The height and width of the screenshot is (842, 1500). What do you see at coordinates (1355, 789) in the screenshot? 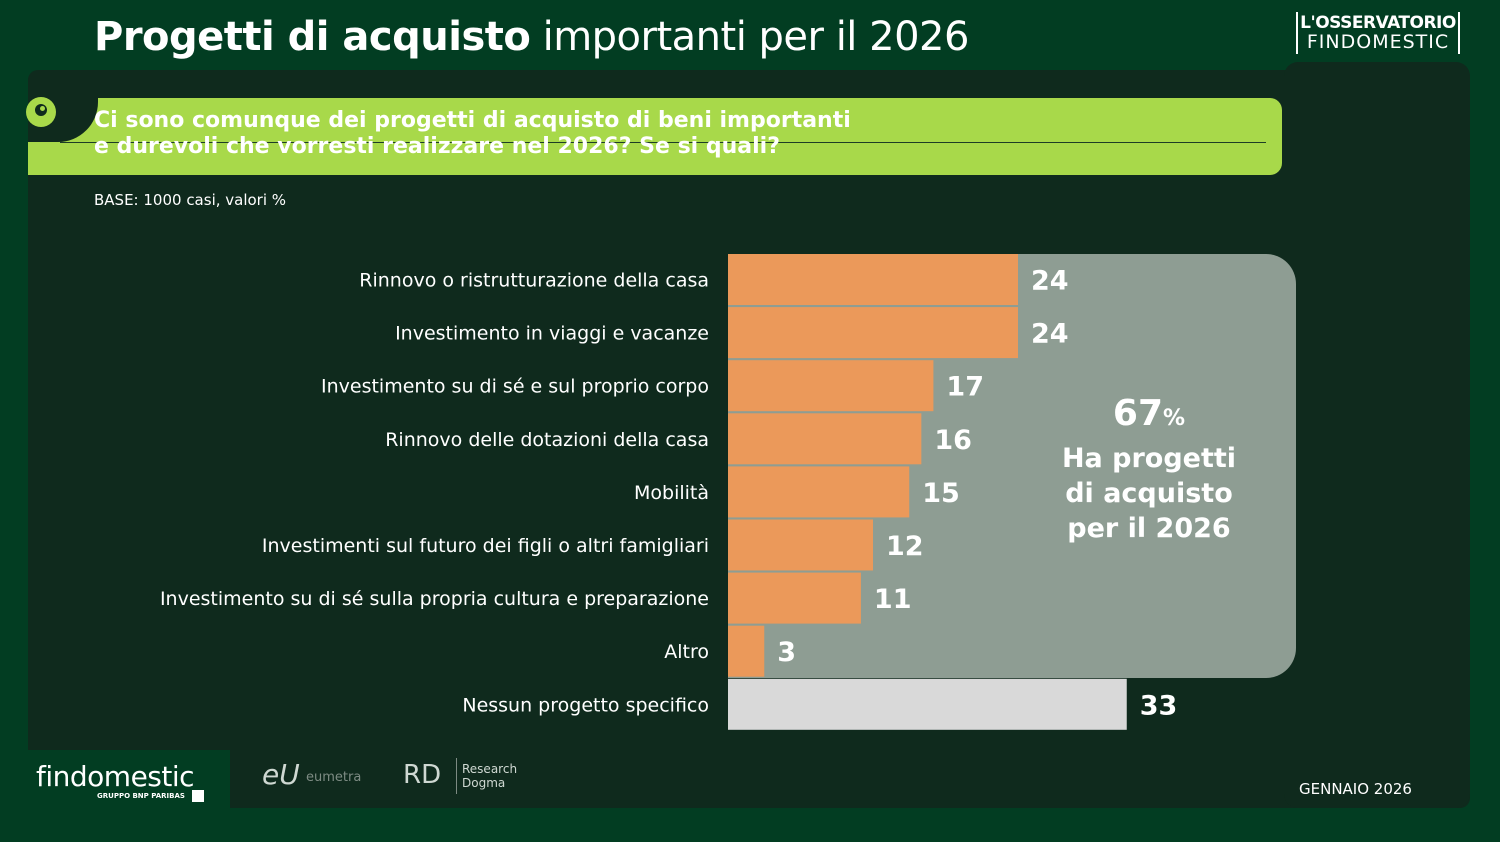
I see `report-date: GENNAIO 2026` at bounding box center [1355, 789].